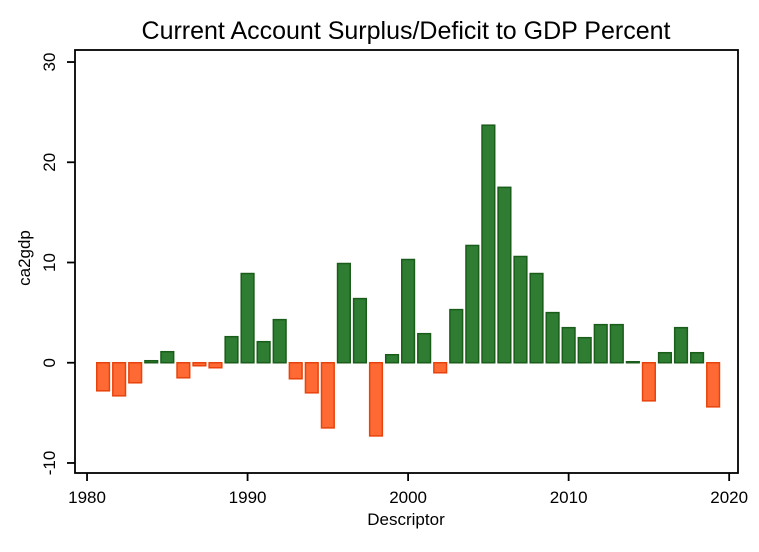 This screenshot has width=759, height=552. Describe the element at coordinates (632, 362) in the screenshot. I see `bar-2014` at that location.